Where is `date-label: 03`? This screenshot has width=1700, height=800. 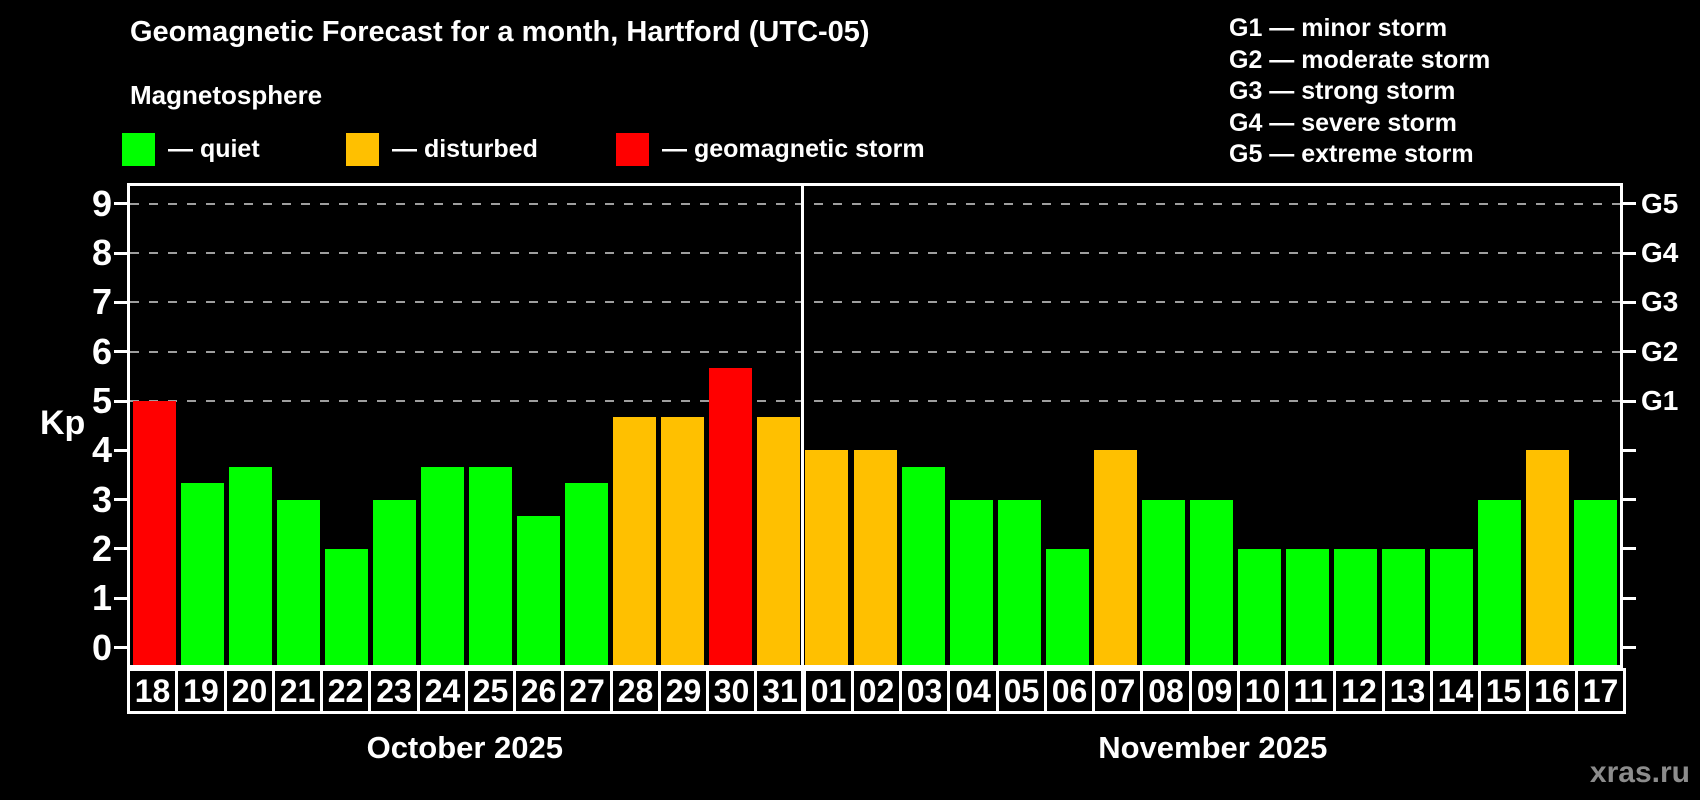 date-label: 03 is located at coordinates (924, 690).